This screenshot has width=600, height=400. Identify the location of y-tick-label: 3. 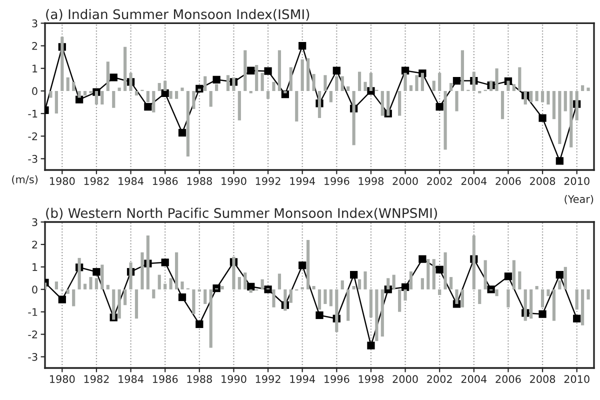
(35, 23).